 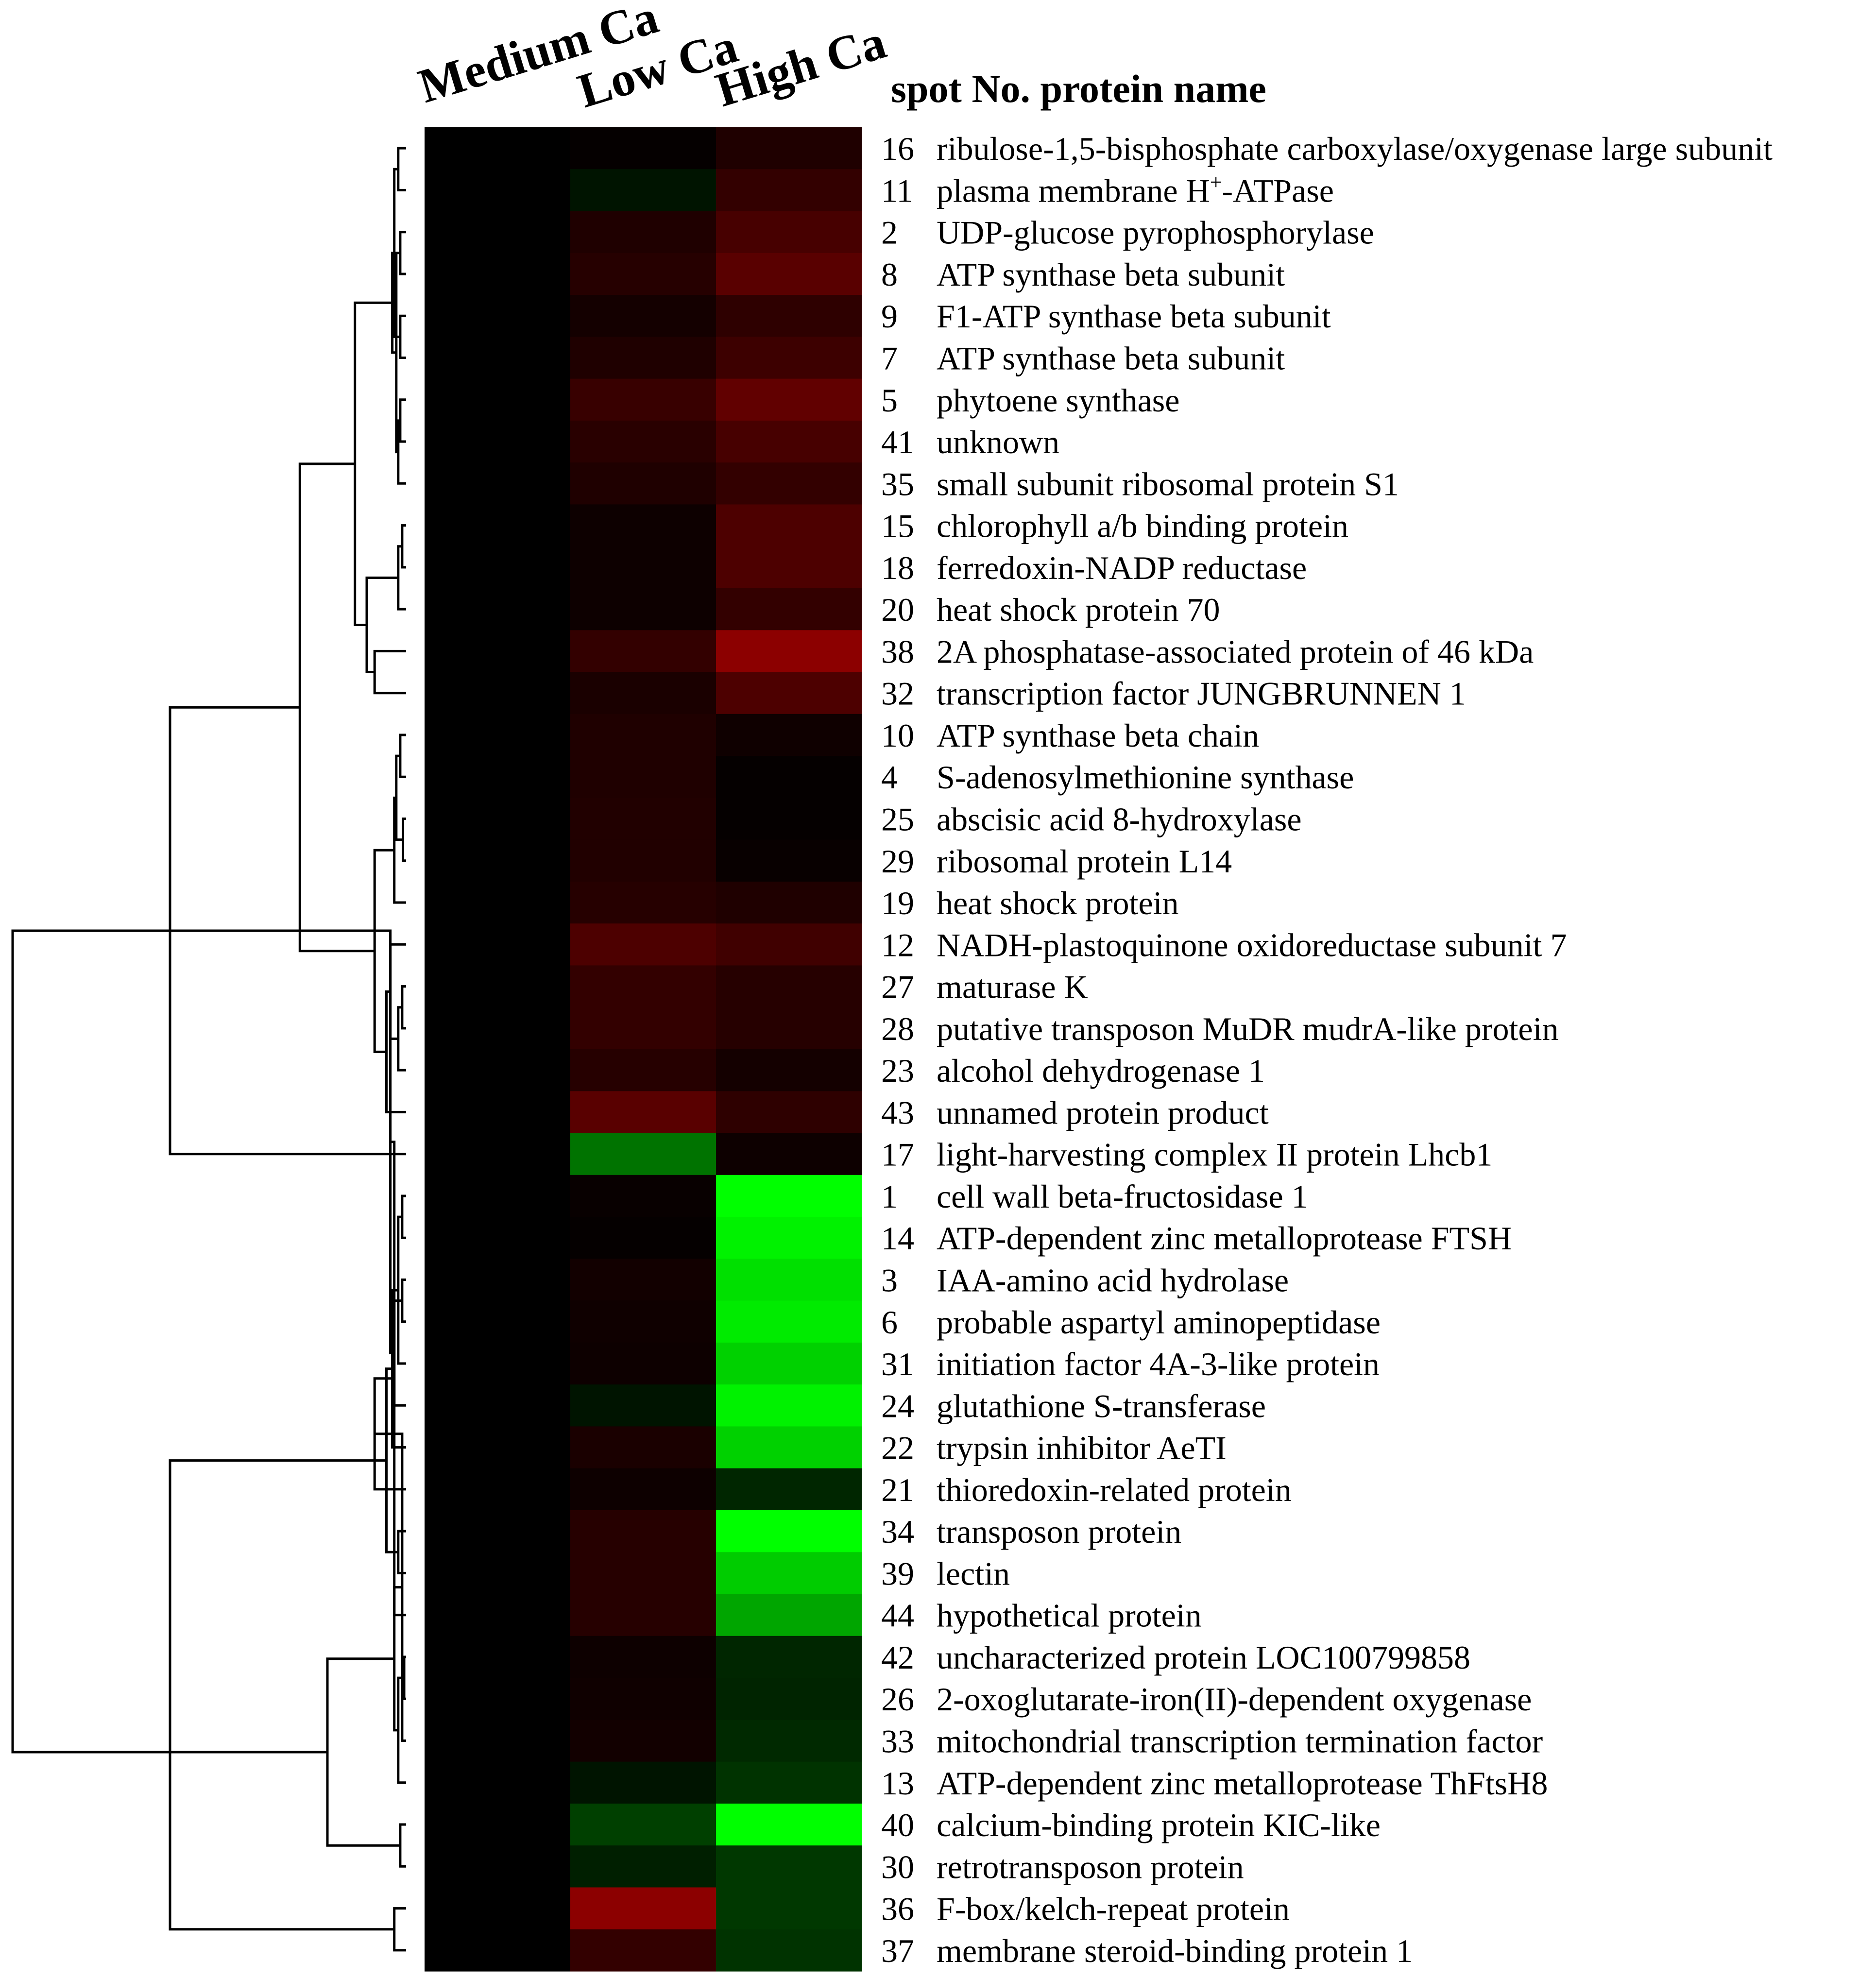 What do you see at coordinates (1111, 274) in the screenshot?
I see `protein-name-text: ATP synthase beta subunit` at bounding box center [1111, 274].